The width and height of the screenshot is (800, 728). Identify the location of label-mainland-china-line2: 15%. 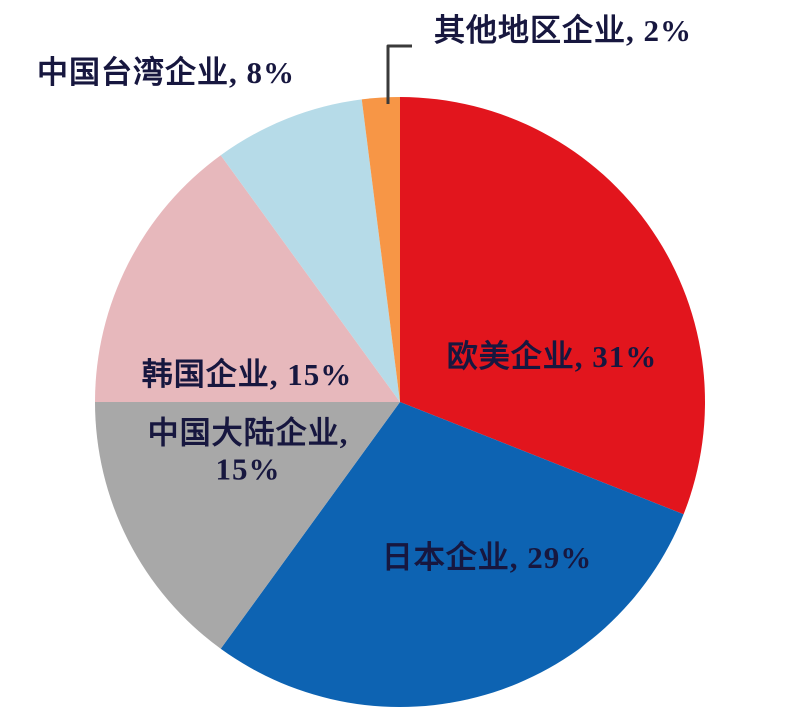
(248, 468).